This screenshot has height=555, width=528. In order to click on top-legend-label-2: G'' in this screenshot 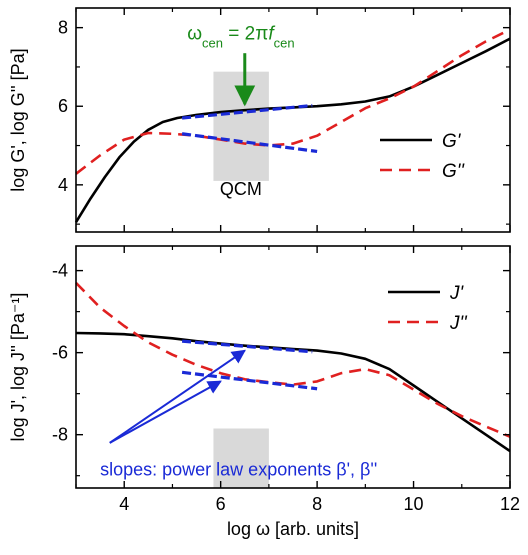, I will do `click(453, 171)`.